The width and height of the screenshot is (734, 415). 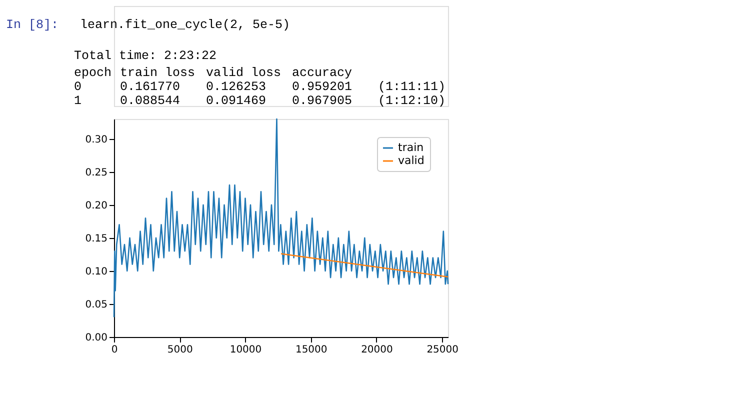 What do you see at coordinates (322, 73) in the screenshot?
I see `text: accuracy` at bounding box center [322, 73].